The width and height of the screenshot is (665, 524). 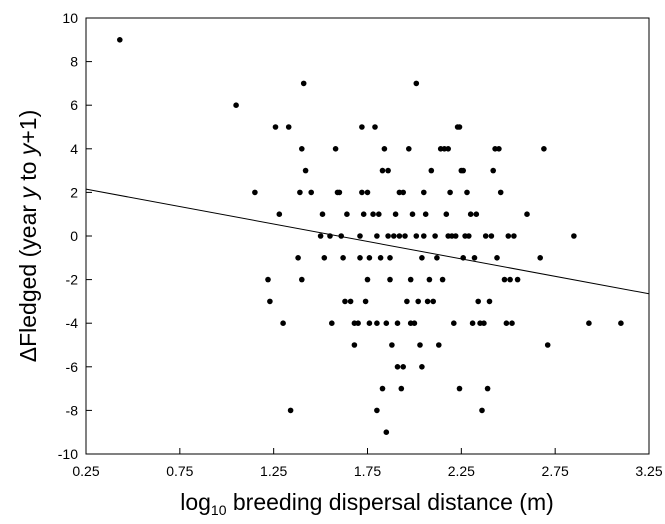 I want to click on y-tick-label: 2, so click(x=74, y=192).